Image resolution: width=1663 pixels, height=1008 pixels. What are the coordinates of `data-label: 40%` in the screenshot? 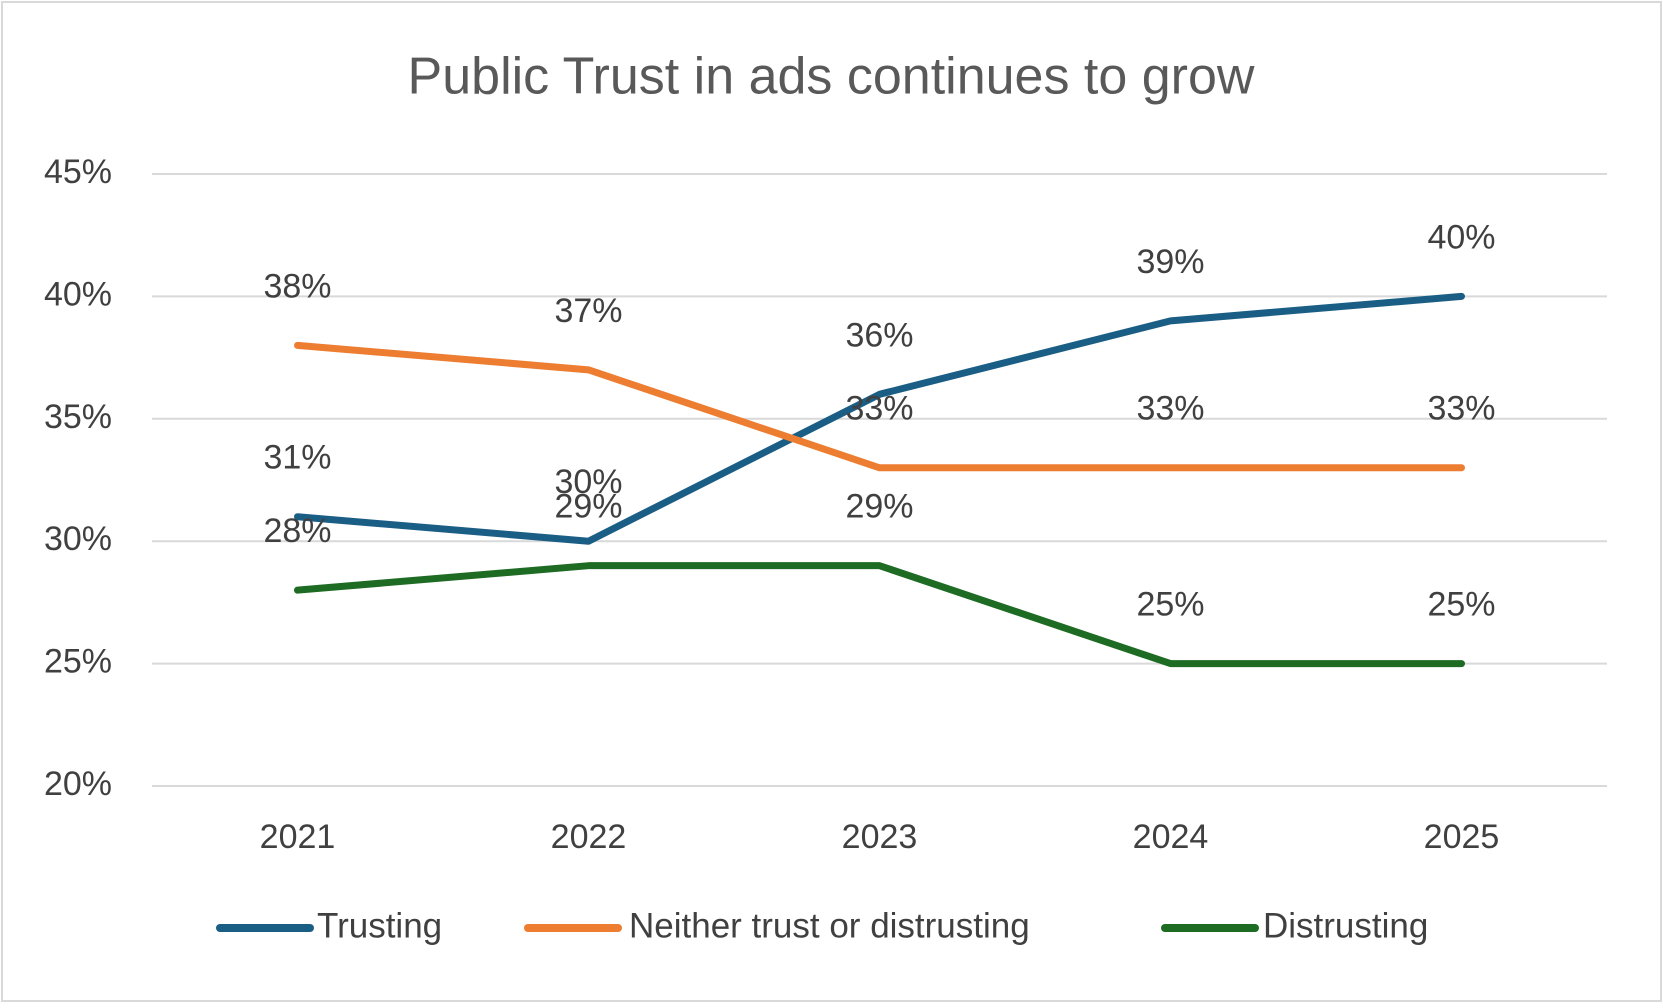 It's located at (1461, 237).